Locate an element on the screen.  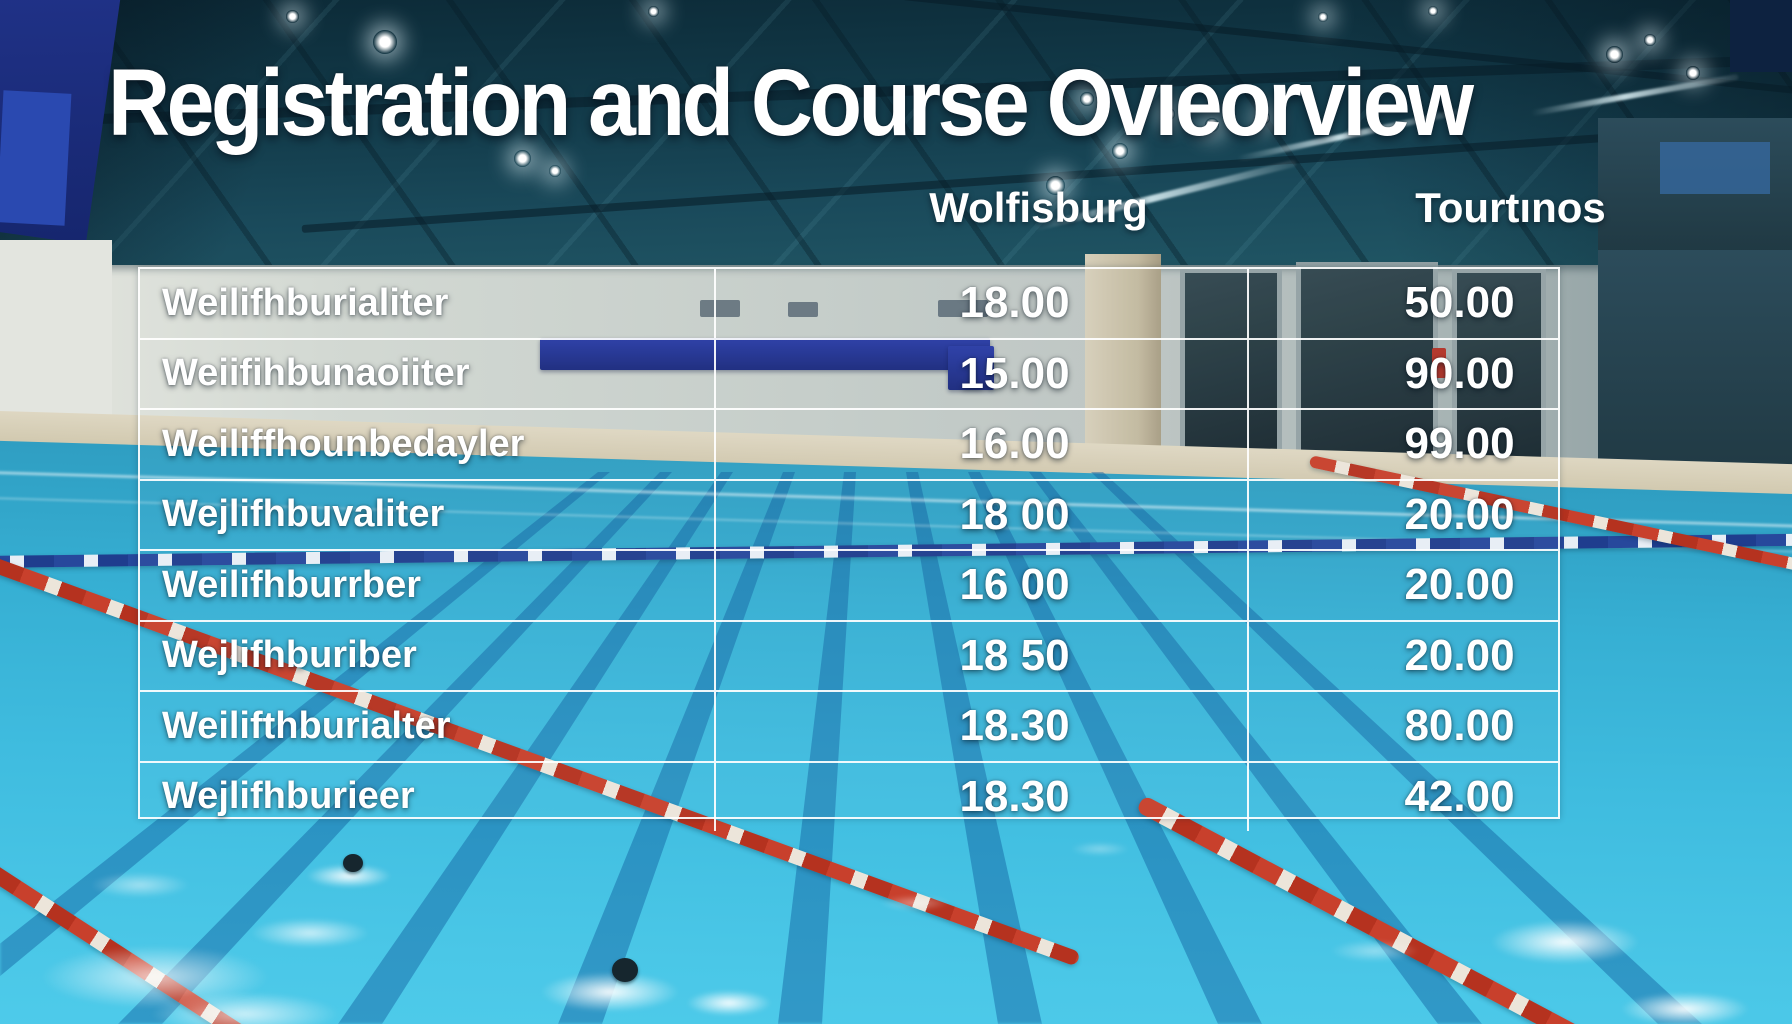
wolfisburg-value: 18.00 is located at coordinates (980, 303).